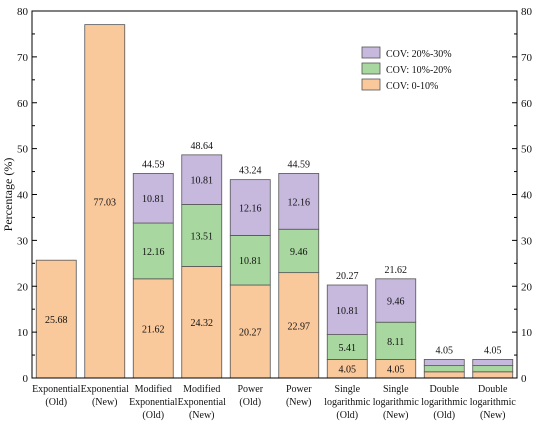 The image size is (550, 426). I want to click on bar-value-label: 8.11, so click(395, 342).